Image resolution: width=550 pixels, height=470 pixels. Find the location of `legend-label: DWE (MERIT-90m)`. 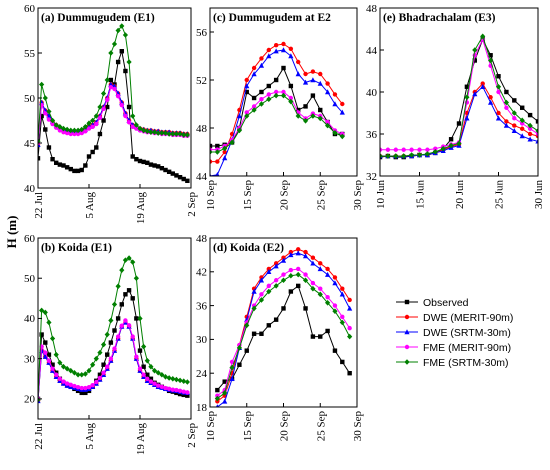

legend-label: DWE (MERIT-90m) is located at coordinates (468, 318).